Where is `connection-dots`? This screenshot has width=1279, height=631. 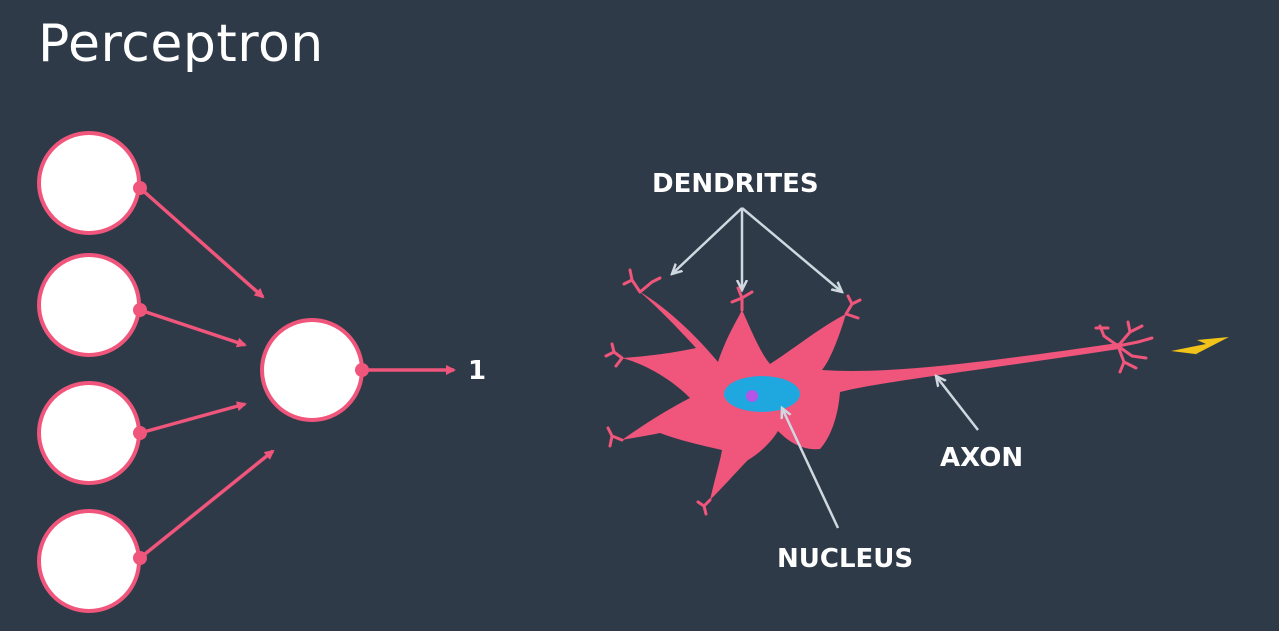 connection-dots is located at coordinates (251, 373).